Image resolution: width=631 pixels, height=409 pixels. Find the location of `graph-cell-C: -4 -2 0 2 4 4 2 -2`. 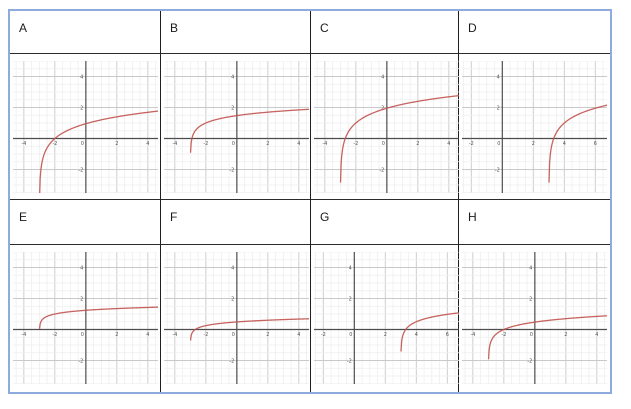

graph-cell-C: -4 -2 0 2 4 4 2 -2 is located at coordinates (385, 127).